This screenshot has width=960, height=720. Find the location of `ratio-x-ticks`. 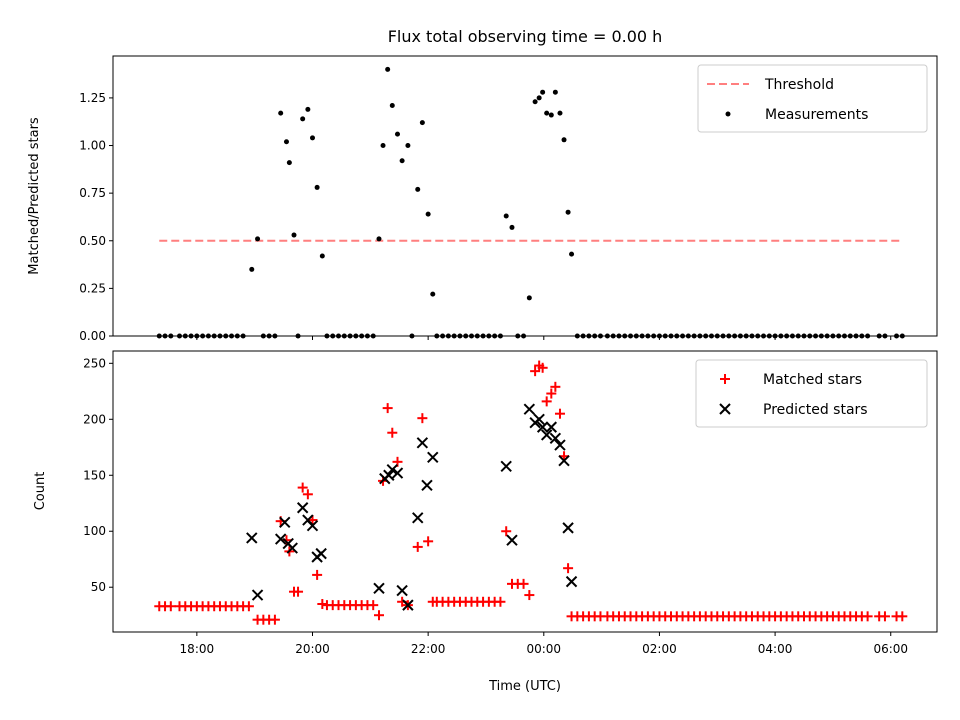

ratio-x-ticks is located at coordinates (544, 338).